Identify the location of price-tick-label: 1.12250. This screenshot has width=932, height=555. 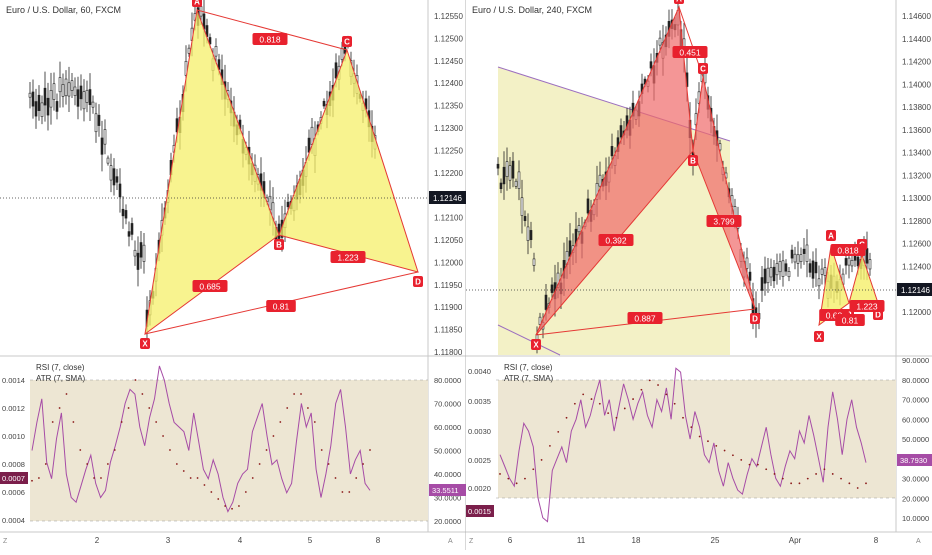
(448, 150).